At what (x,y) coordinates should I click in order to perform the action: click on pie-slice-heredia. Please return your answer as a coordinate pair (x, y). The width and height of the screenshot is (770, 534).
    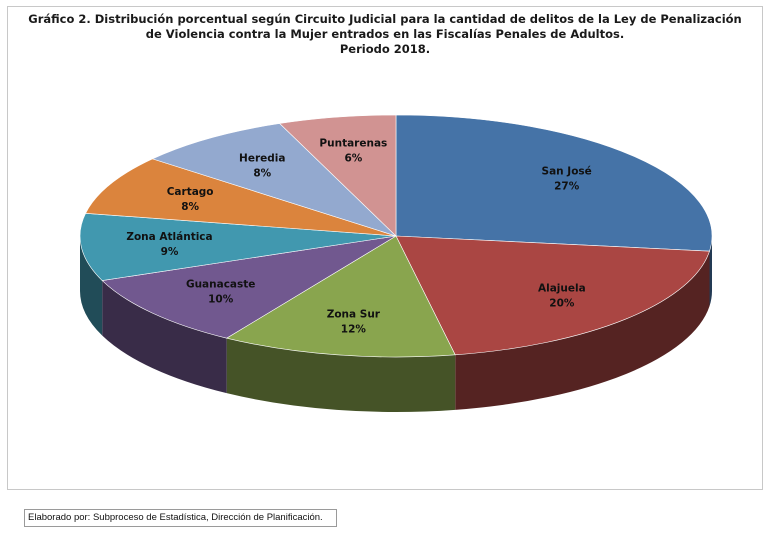
    Looking at the image, I should click on (274, 180).